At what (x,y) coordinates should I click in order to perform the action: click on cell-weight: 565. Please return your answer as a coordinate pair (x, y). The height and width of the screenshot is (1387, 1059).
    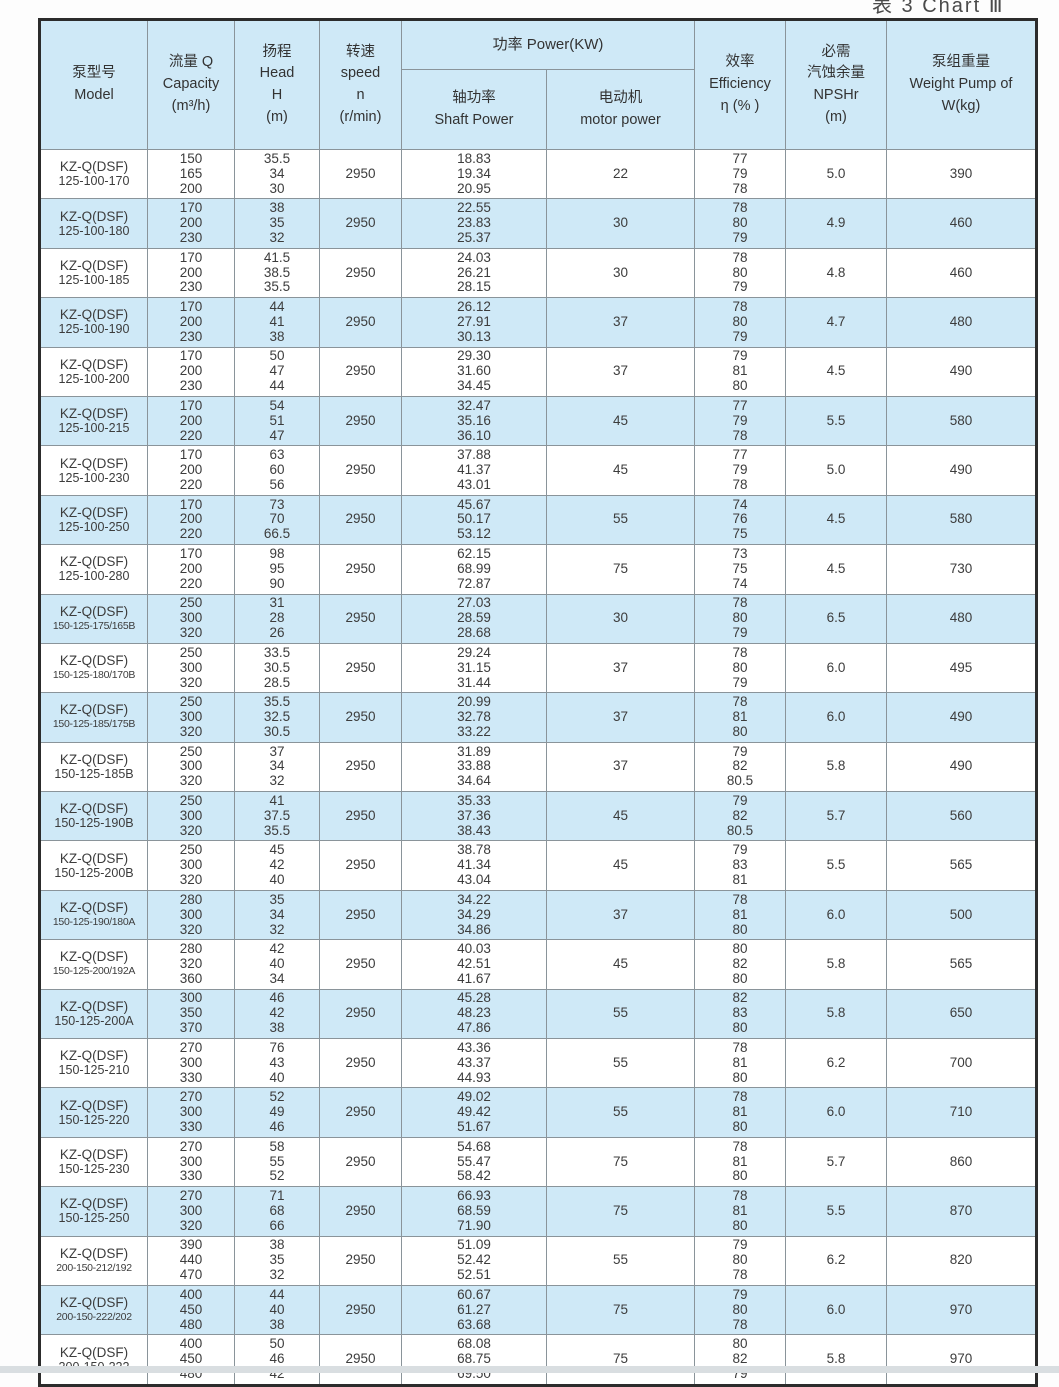
    Looking at the image, I should click on (961, 865).